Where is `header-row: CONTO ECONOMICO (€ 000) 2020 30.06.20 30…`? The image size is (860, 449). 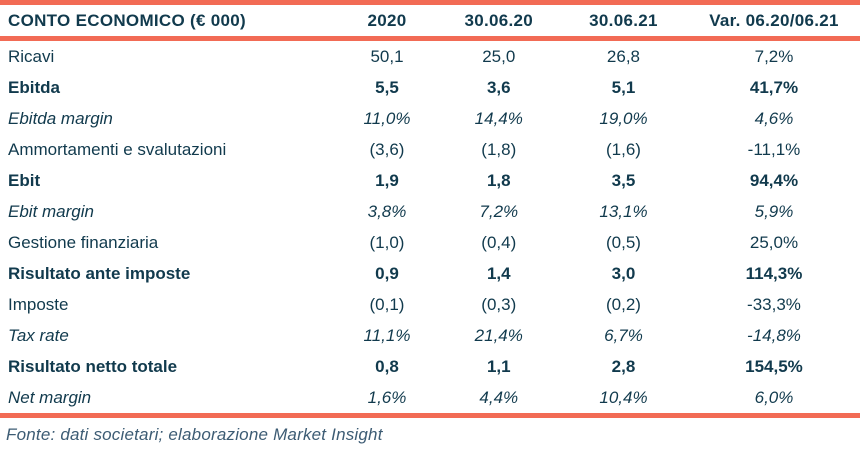
header-row: CONTO ECONOMICO (€ 000) 2020 30.06.20 30… is located at coordinates (430, 21).